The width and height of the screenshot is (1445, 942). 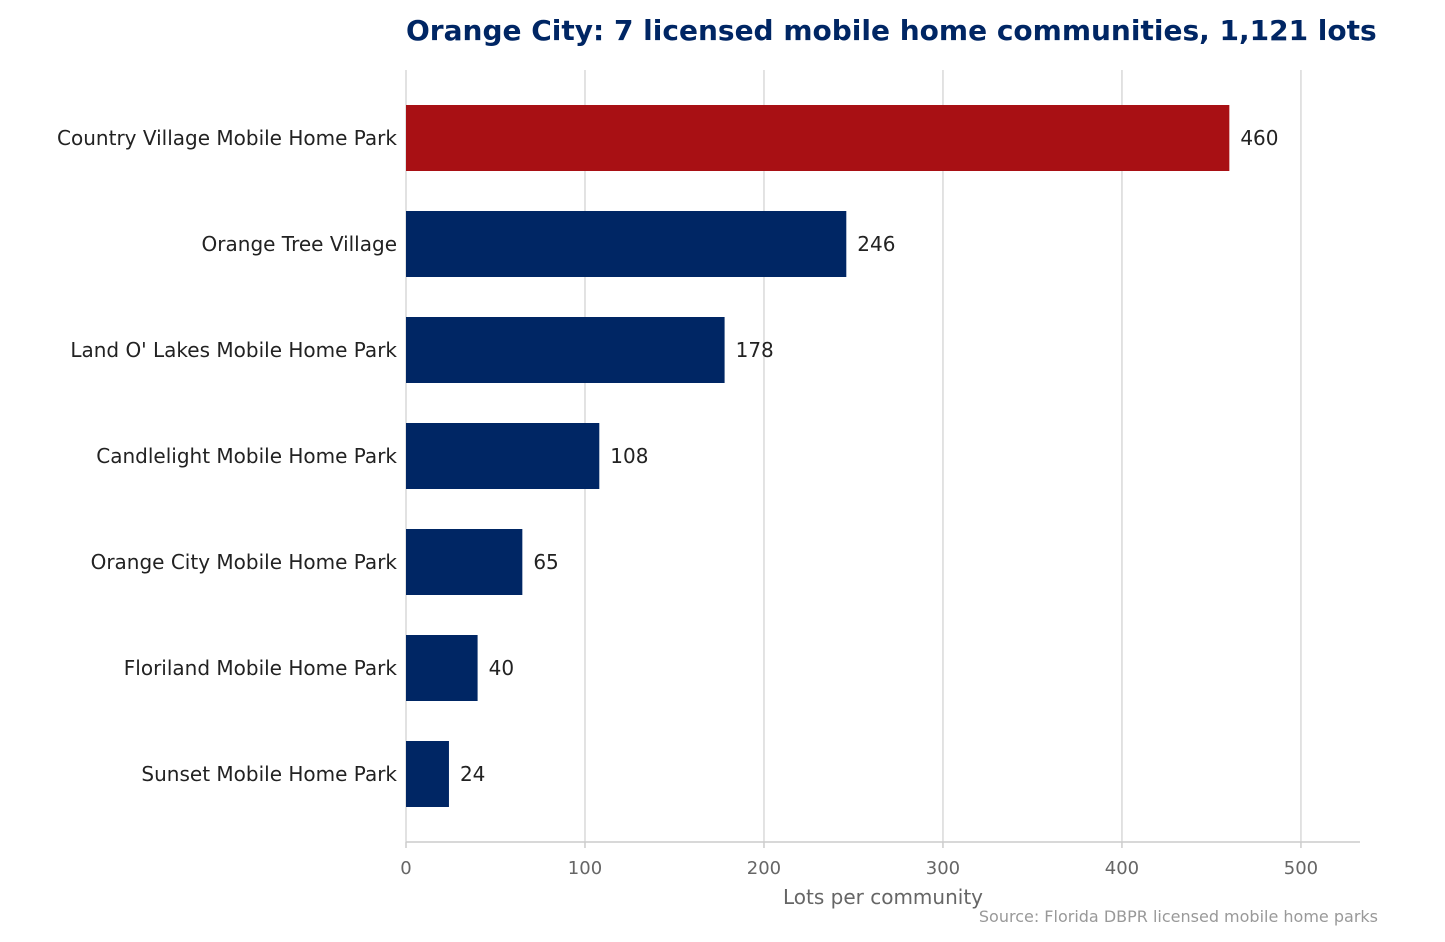 What do you see at coordinates (501, 668) in the screenshot?
I see `value-label-6: 40` at bounding box center [501, 668].